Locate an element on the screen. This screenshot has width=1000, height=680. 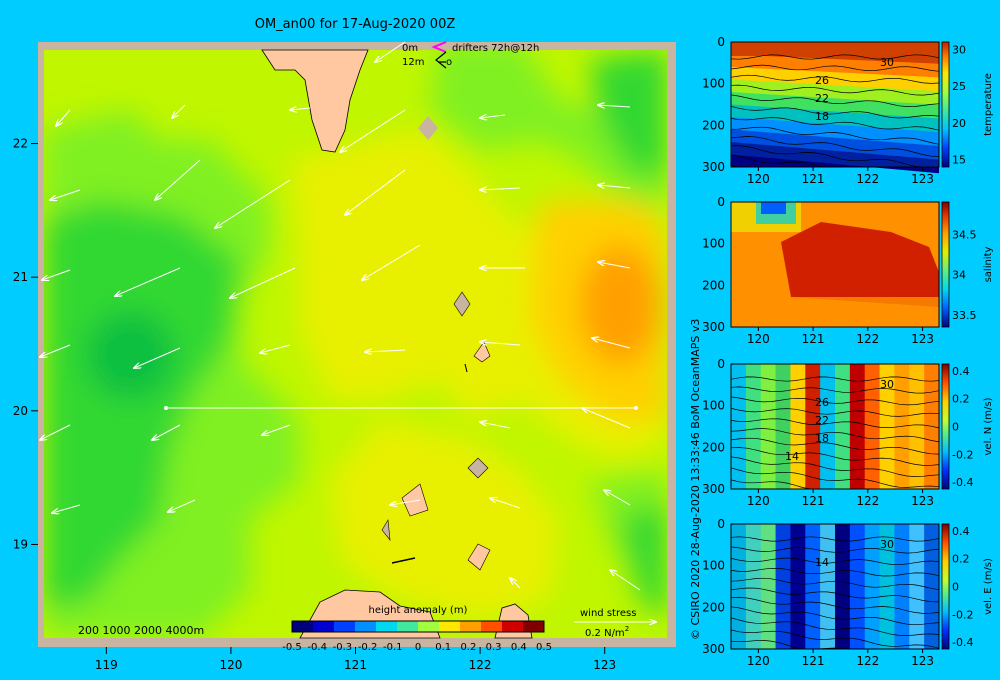
colorbar-tick-label: 0.5 is located at coordinates (544, 647).